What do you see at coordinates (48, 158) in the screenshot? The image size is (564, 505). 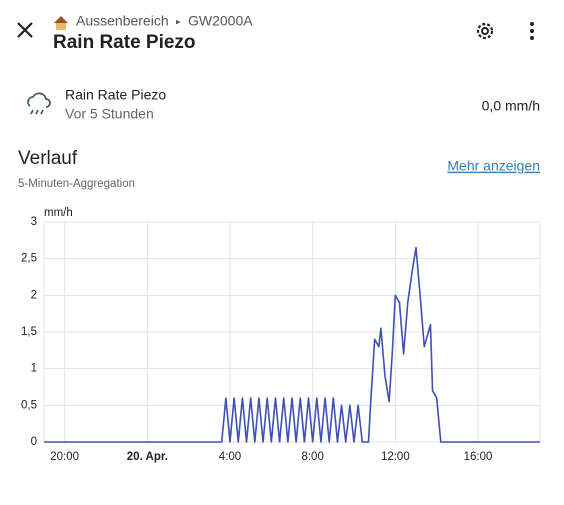 I see `history-title: Verlauf` at bounding box center [48, 158].